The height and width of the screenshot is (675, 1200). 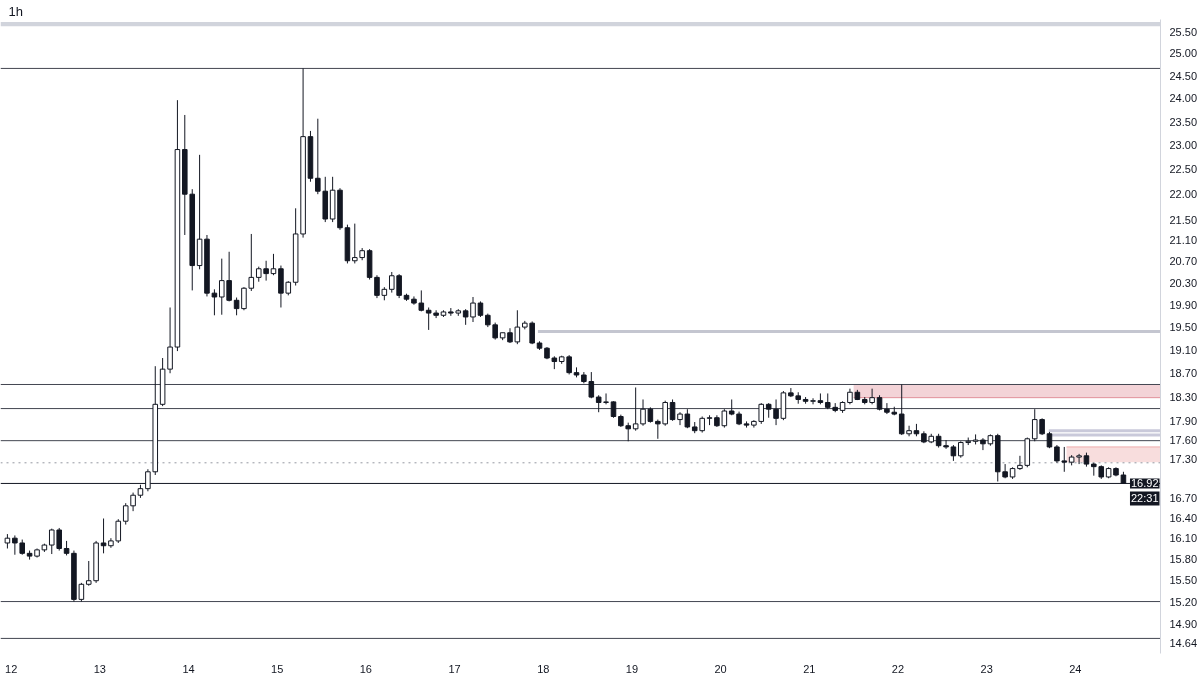 I want to click on y-tick-label: 18.30, so click(x=1183, y=397).